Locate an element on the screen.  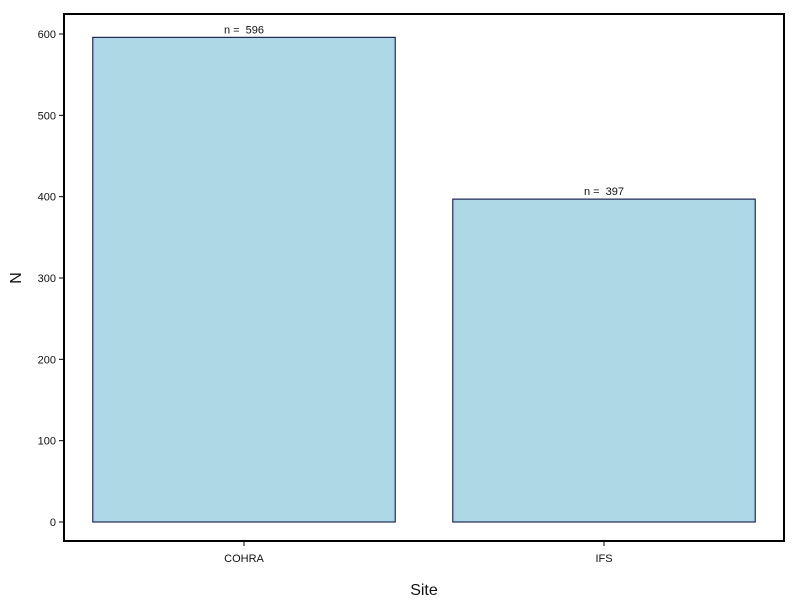
x-tick-label: COHRA is located at coordinates (244, 559).